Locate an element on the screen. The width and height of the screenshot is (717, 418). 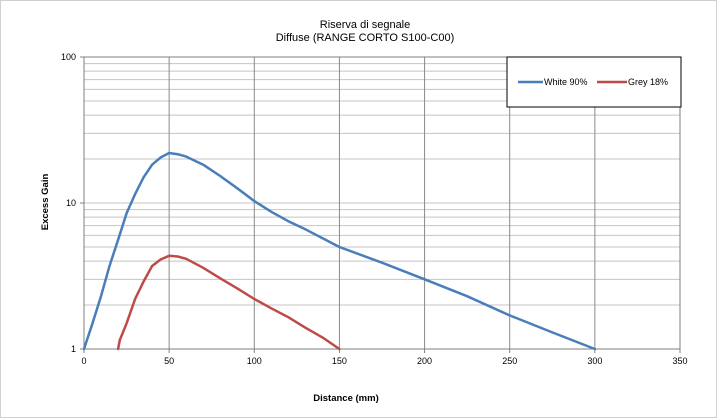
legend-label: Grey 18% is located at coordinates (648, 82).